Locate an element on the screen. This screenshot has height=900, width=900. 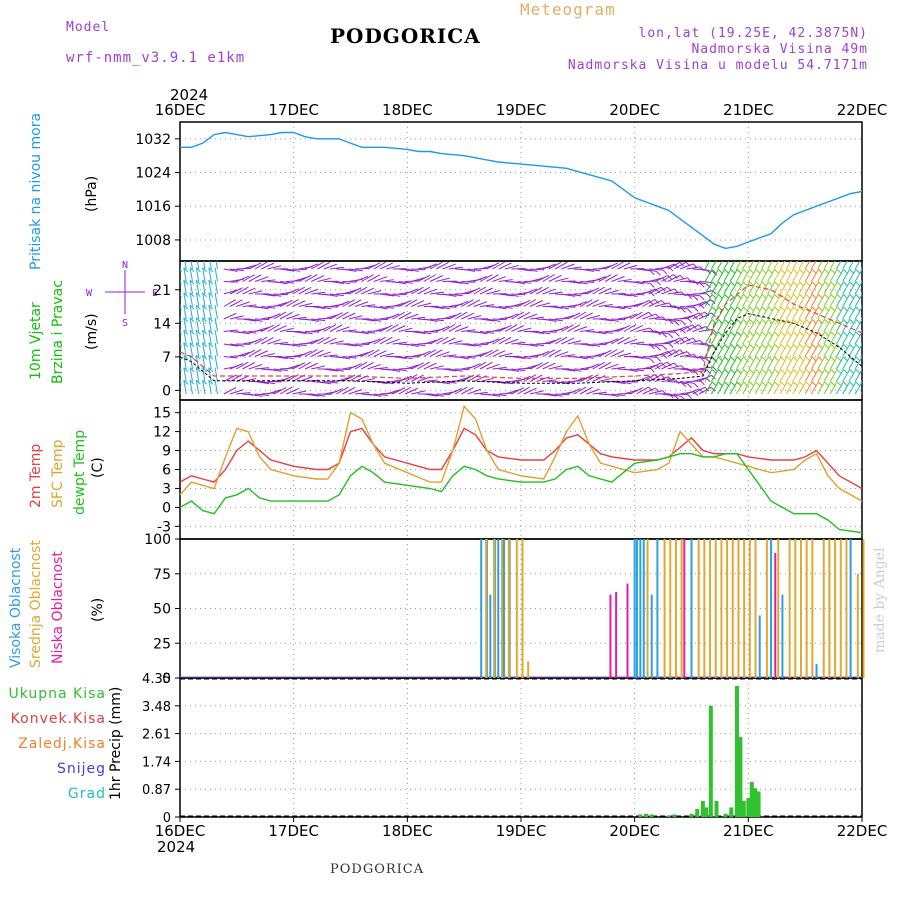
x-tick-label-top: 20DEC is located at coordinates (634, 110).